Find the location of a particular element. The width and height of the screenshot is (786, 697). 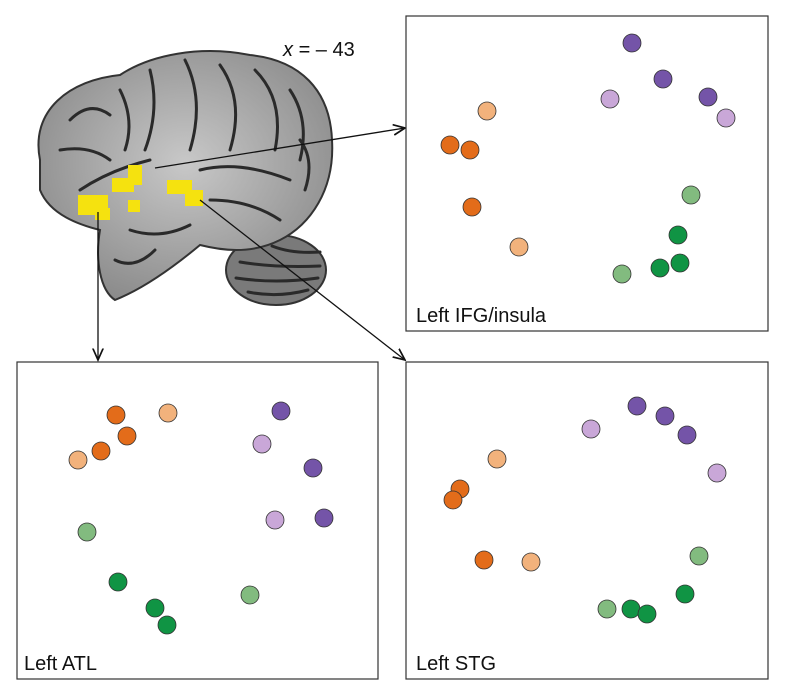

panel-label: Left ATL is located at coordinates (60, 664).